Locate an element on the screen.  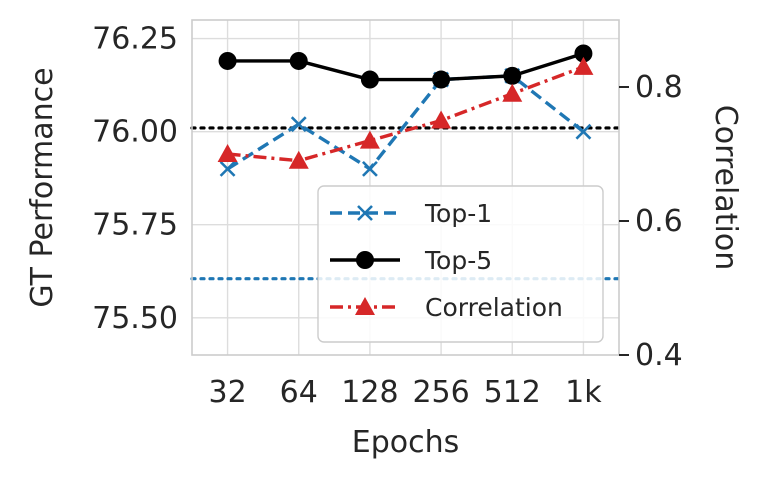
y-tick-label: 76.00 is located at coordinates (135, 132).